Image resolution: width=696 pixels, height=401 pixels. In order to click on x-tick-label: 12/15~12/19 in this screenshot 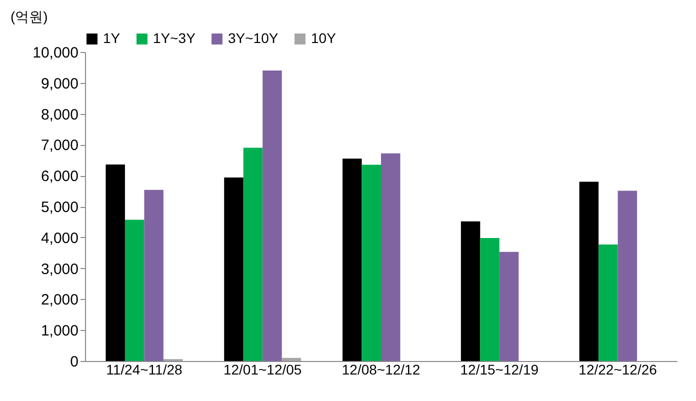, I will do `click(499, 370)`.